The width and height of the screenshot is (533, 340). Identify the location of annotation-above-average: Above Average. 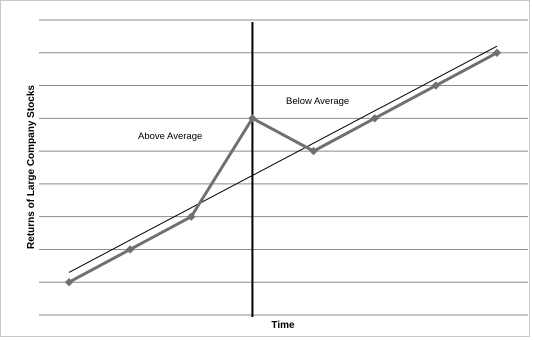
(170, 136).